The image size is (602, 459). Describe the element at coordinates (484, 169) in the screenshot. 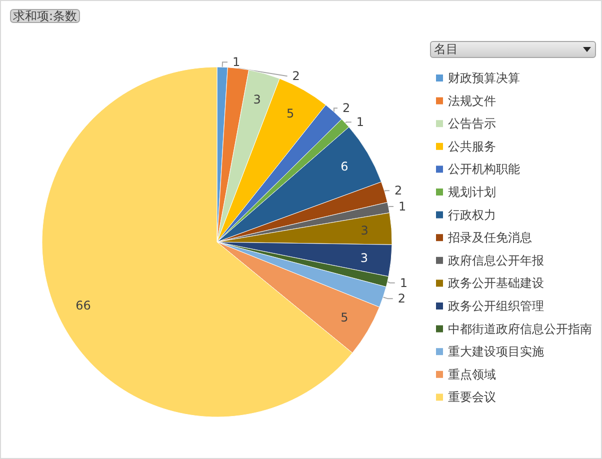

I see `legend-label: 公开机构职能` at that location.